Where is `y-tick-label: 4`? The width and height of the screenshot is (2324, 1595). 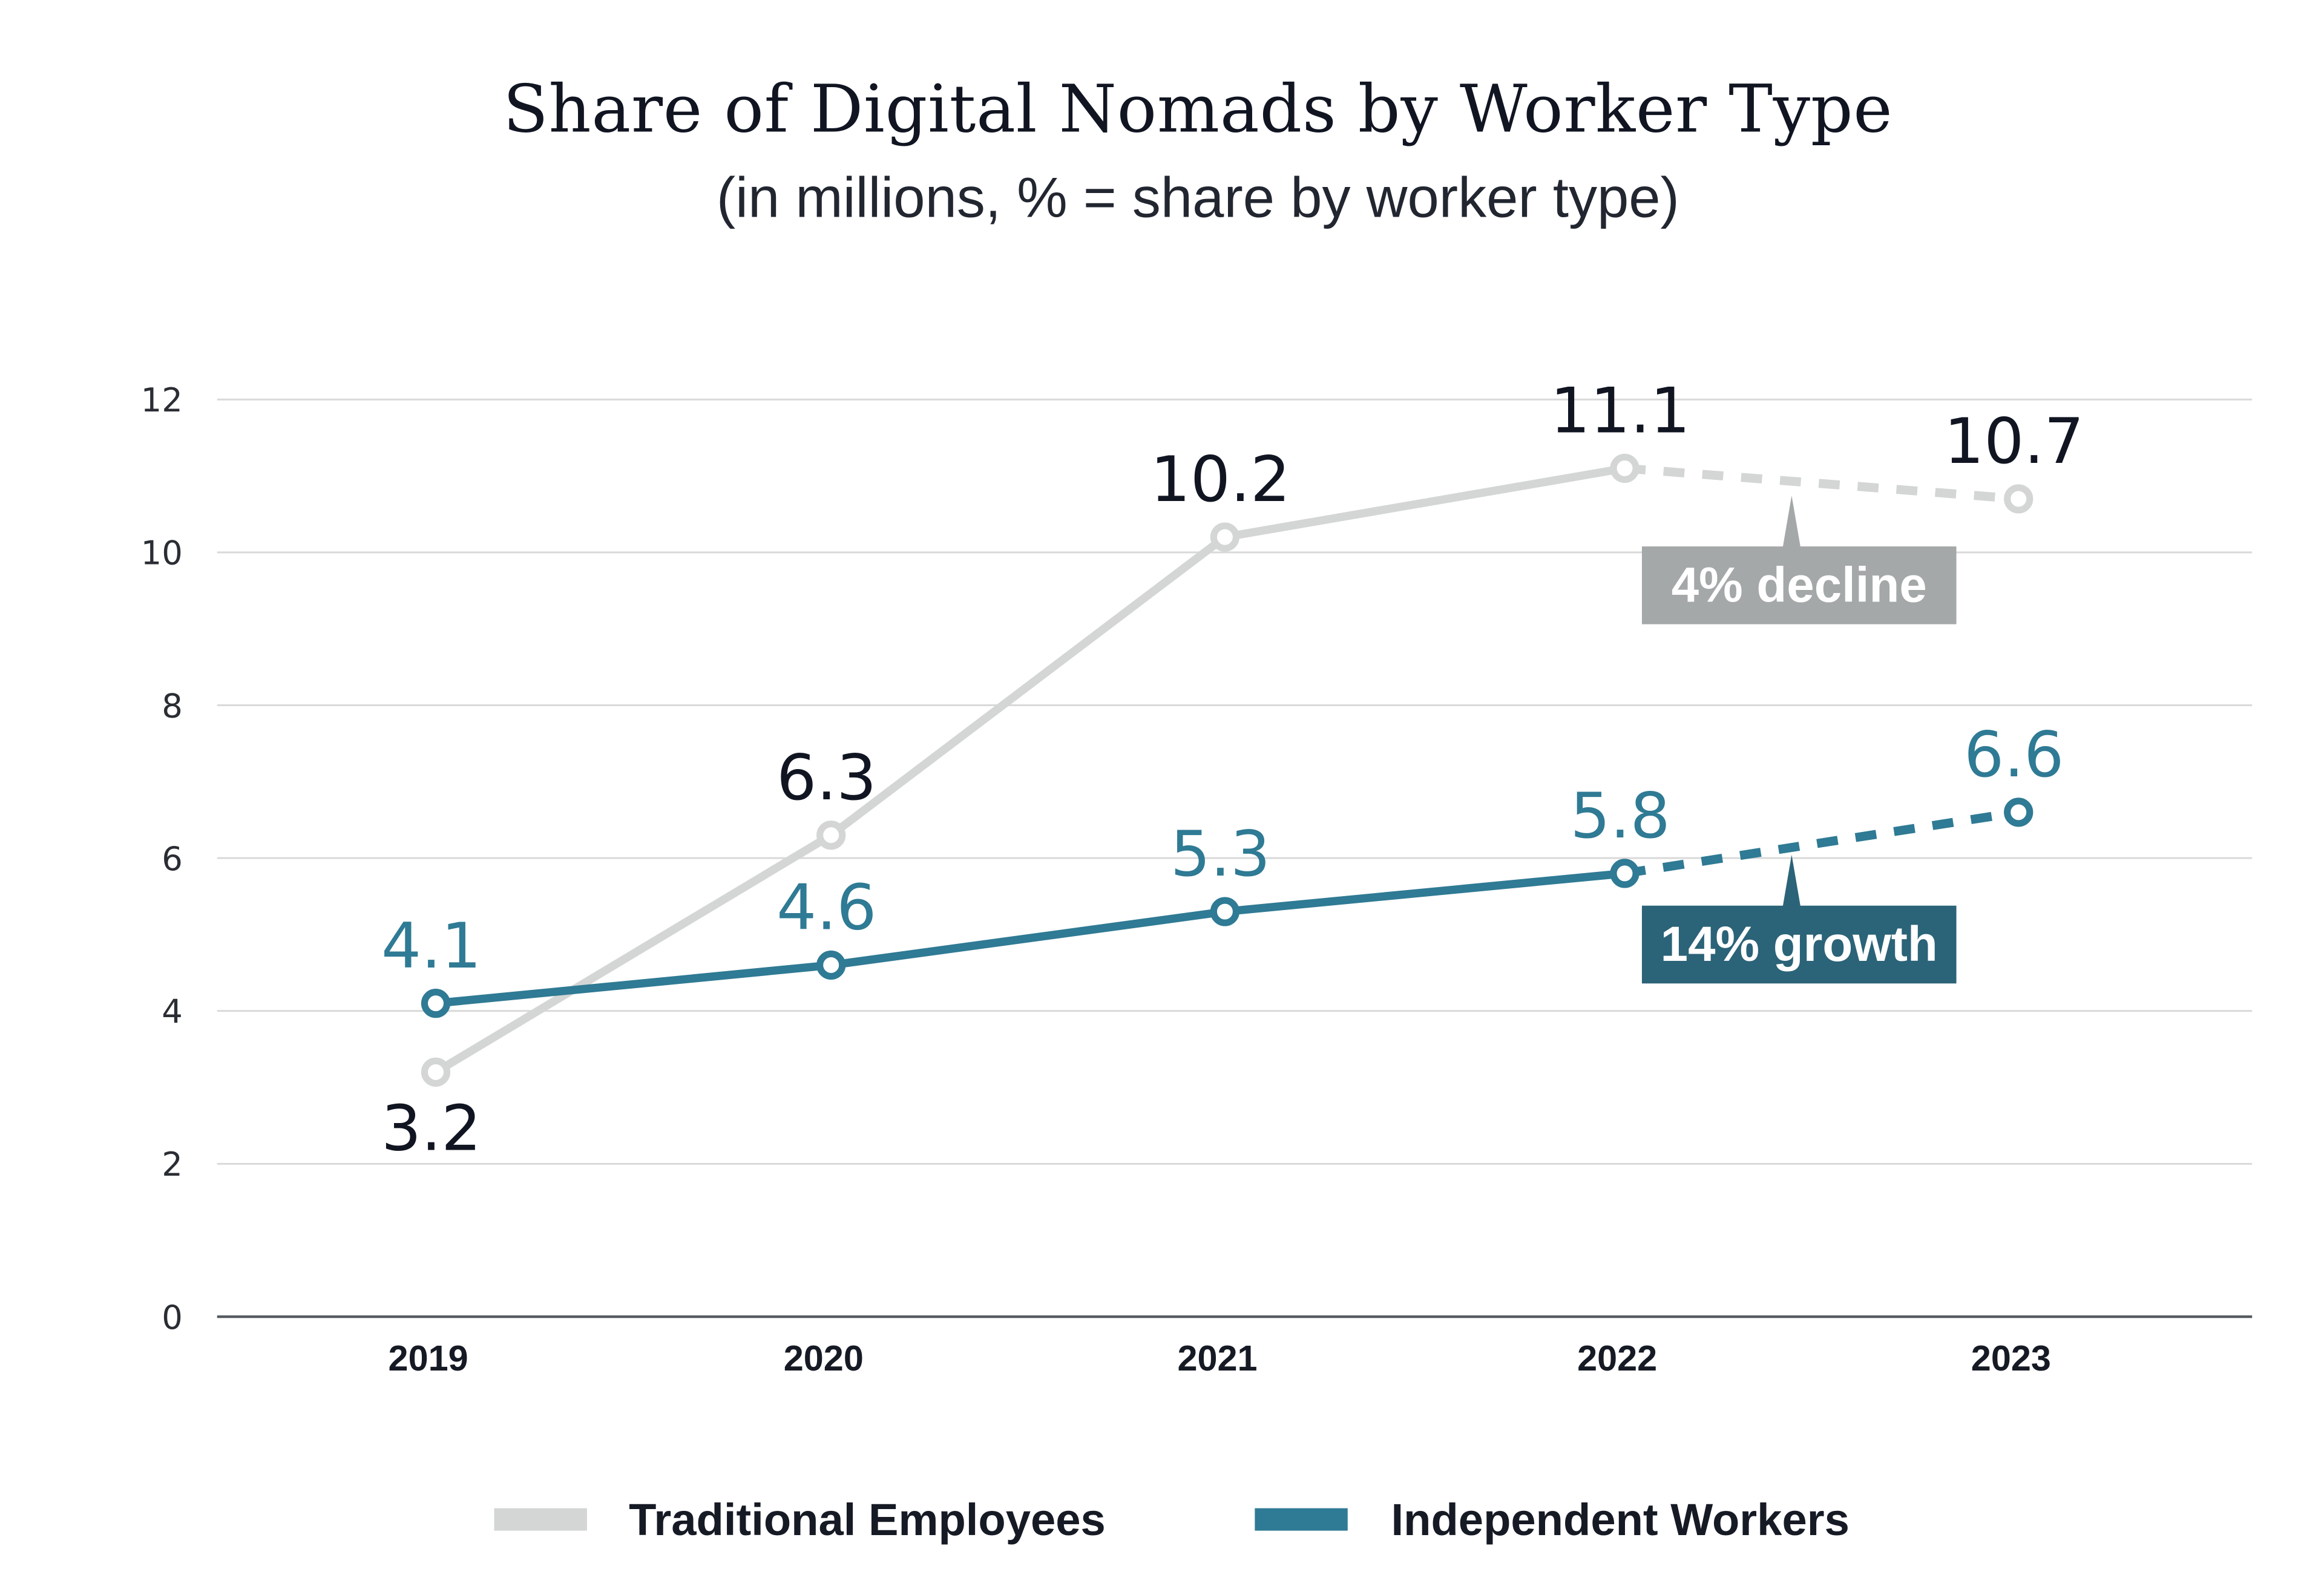
y-tick-label: 4 is located at coordinates (172, 1012).